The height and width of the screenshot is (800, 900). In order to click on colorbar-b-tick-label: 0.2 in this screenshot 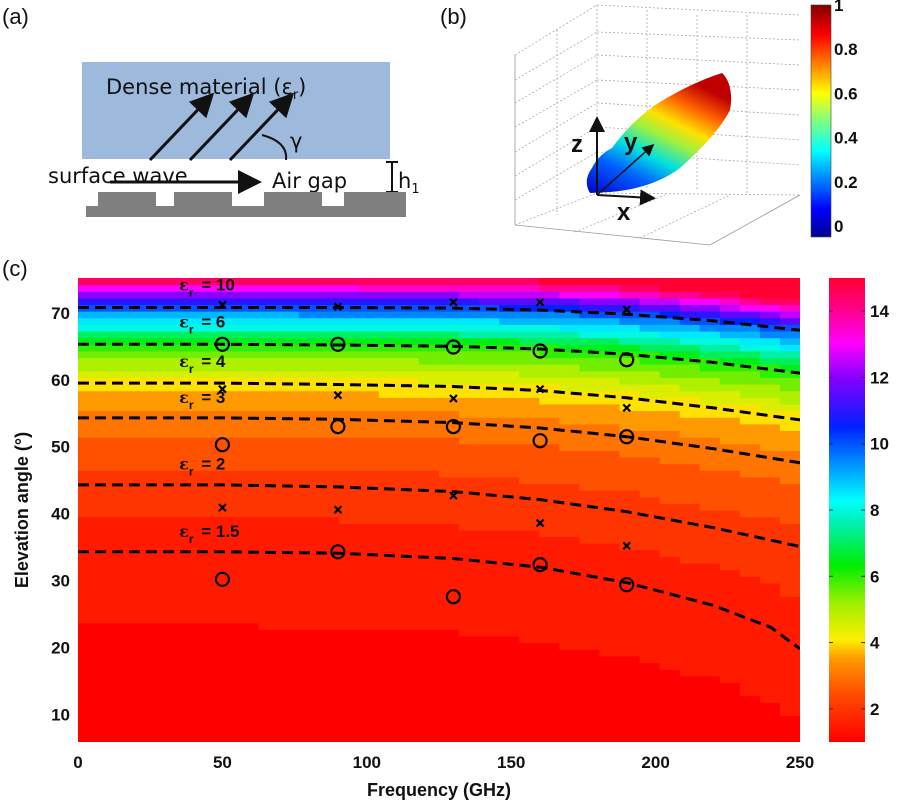, I will do `click(846, 182)`.